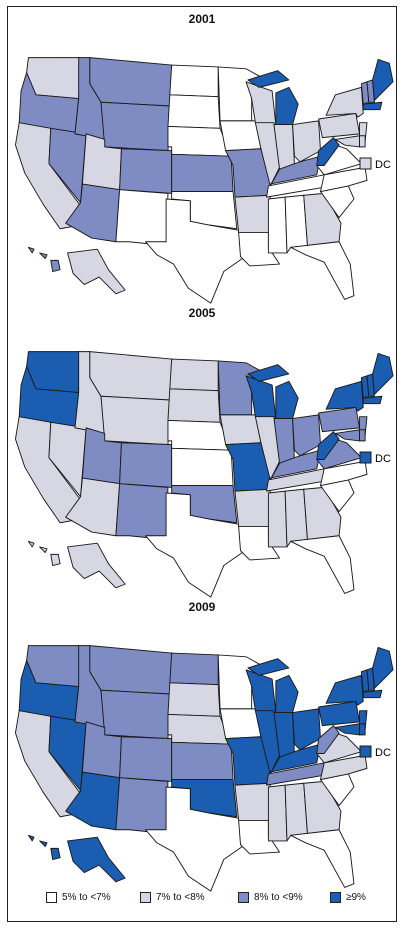 Image resolution: width=404 pixels, height=930 pixels. I want to click on panel-title: 2001, so click(202, 19).